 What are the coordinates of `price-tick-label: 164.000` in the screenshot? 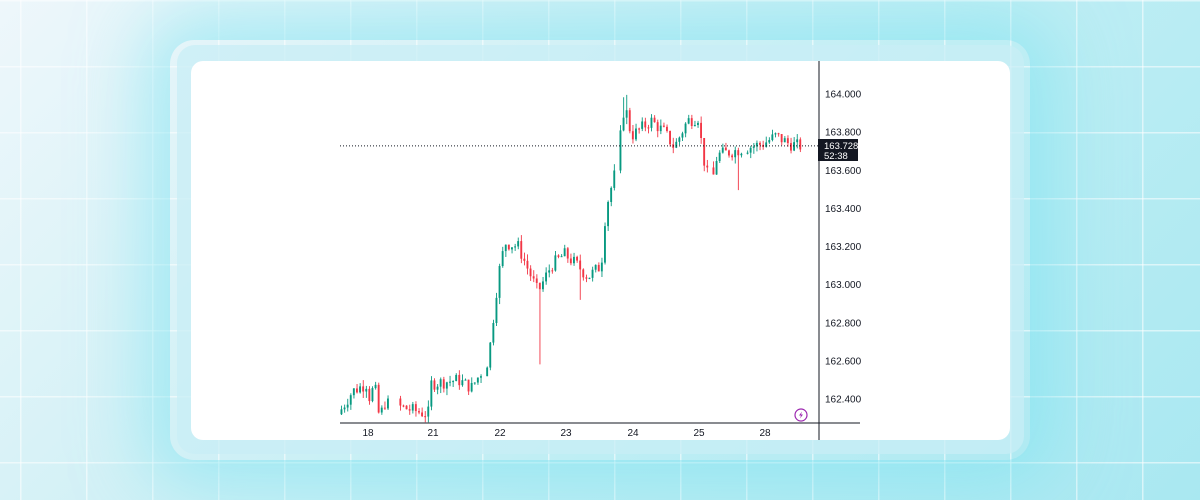 It's located at (843, 95).